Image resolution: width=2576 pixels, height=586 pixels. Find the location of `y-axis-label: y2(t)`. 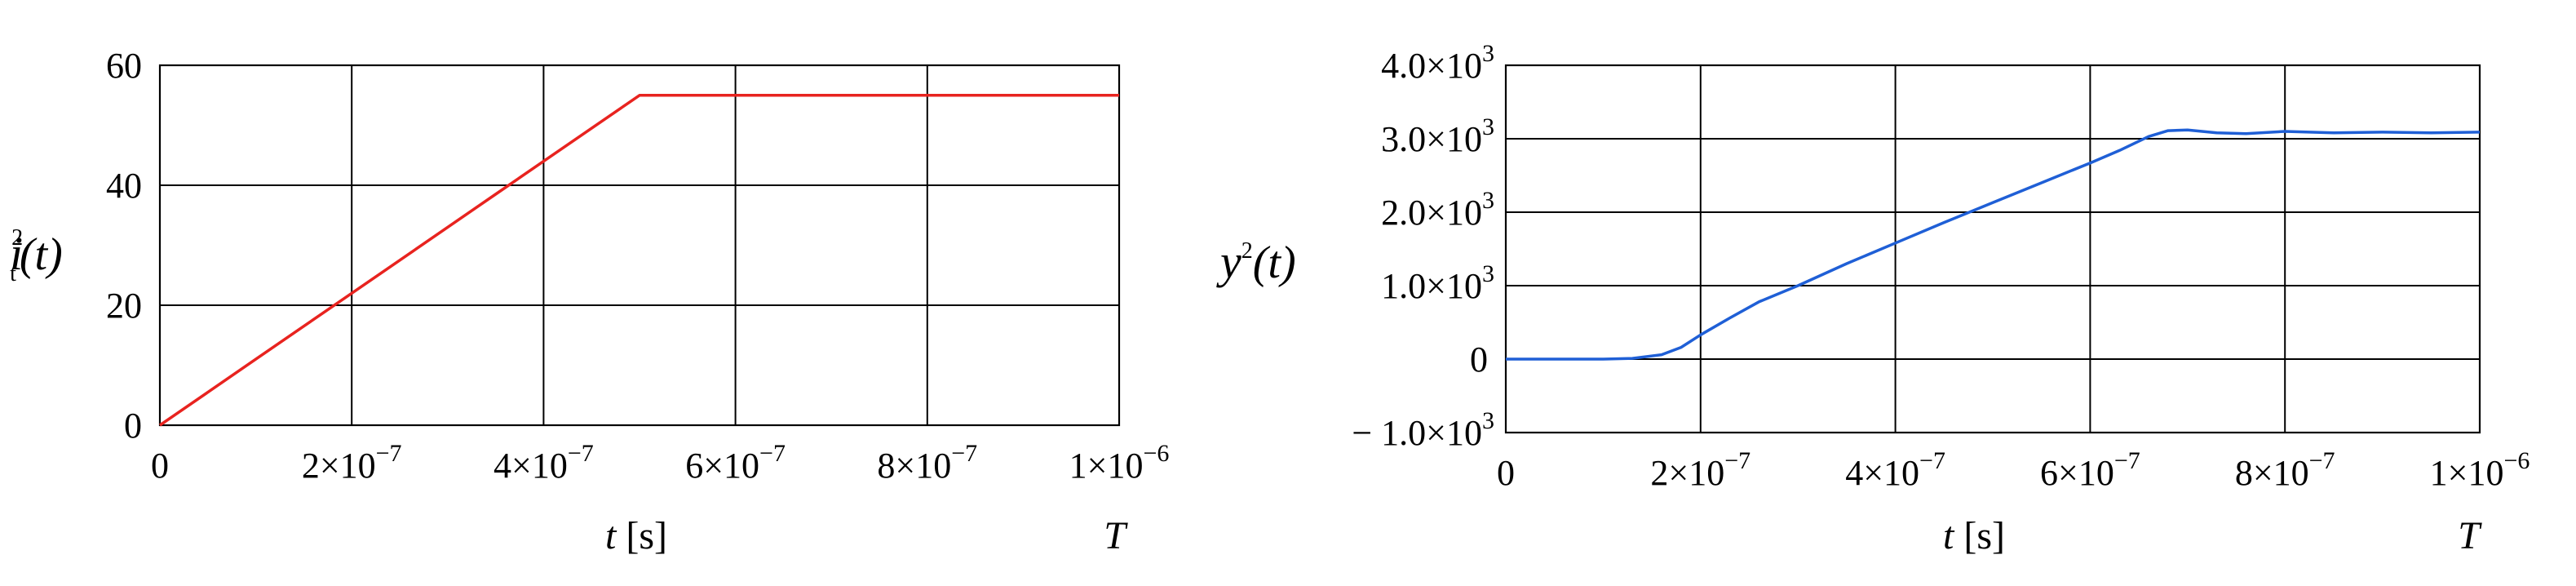

y-axis-label: y2(t) is located at coordinates (1256, 261).